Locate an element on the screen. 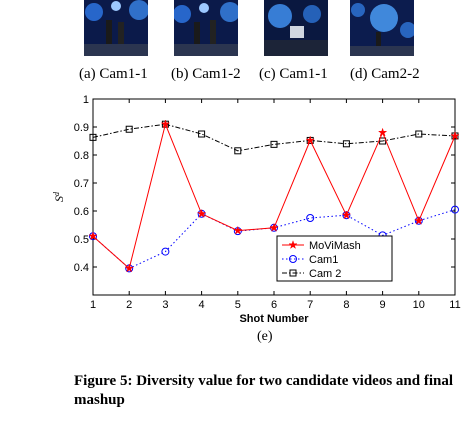 The image size is (475, 423). x-tick-label: 3 is located at coordinates (165, 305).